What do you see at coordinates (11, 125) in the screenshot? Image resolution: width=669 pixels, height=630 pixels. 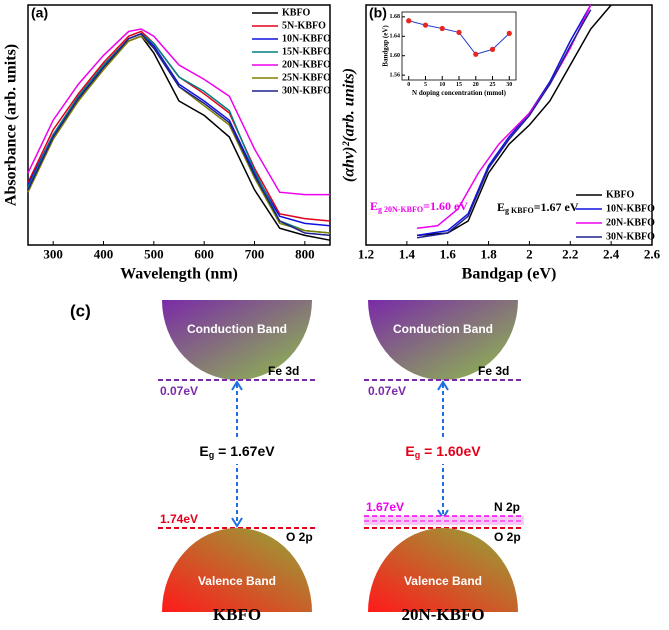 I see `y-axis-label: Absorbance (arb. units)` at bounding box center [11, 125].